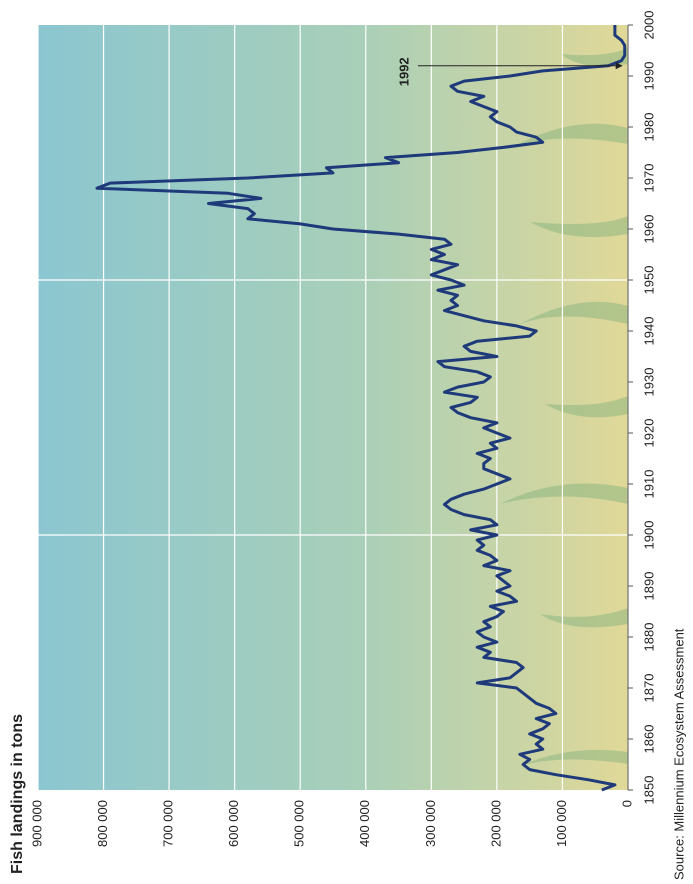  What do you see at coordinates (648, 25) in the screenshot?
I see `x-tick-label: 2000` at bounding box center [648, 25].